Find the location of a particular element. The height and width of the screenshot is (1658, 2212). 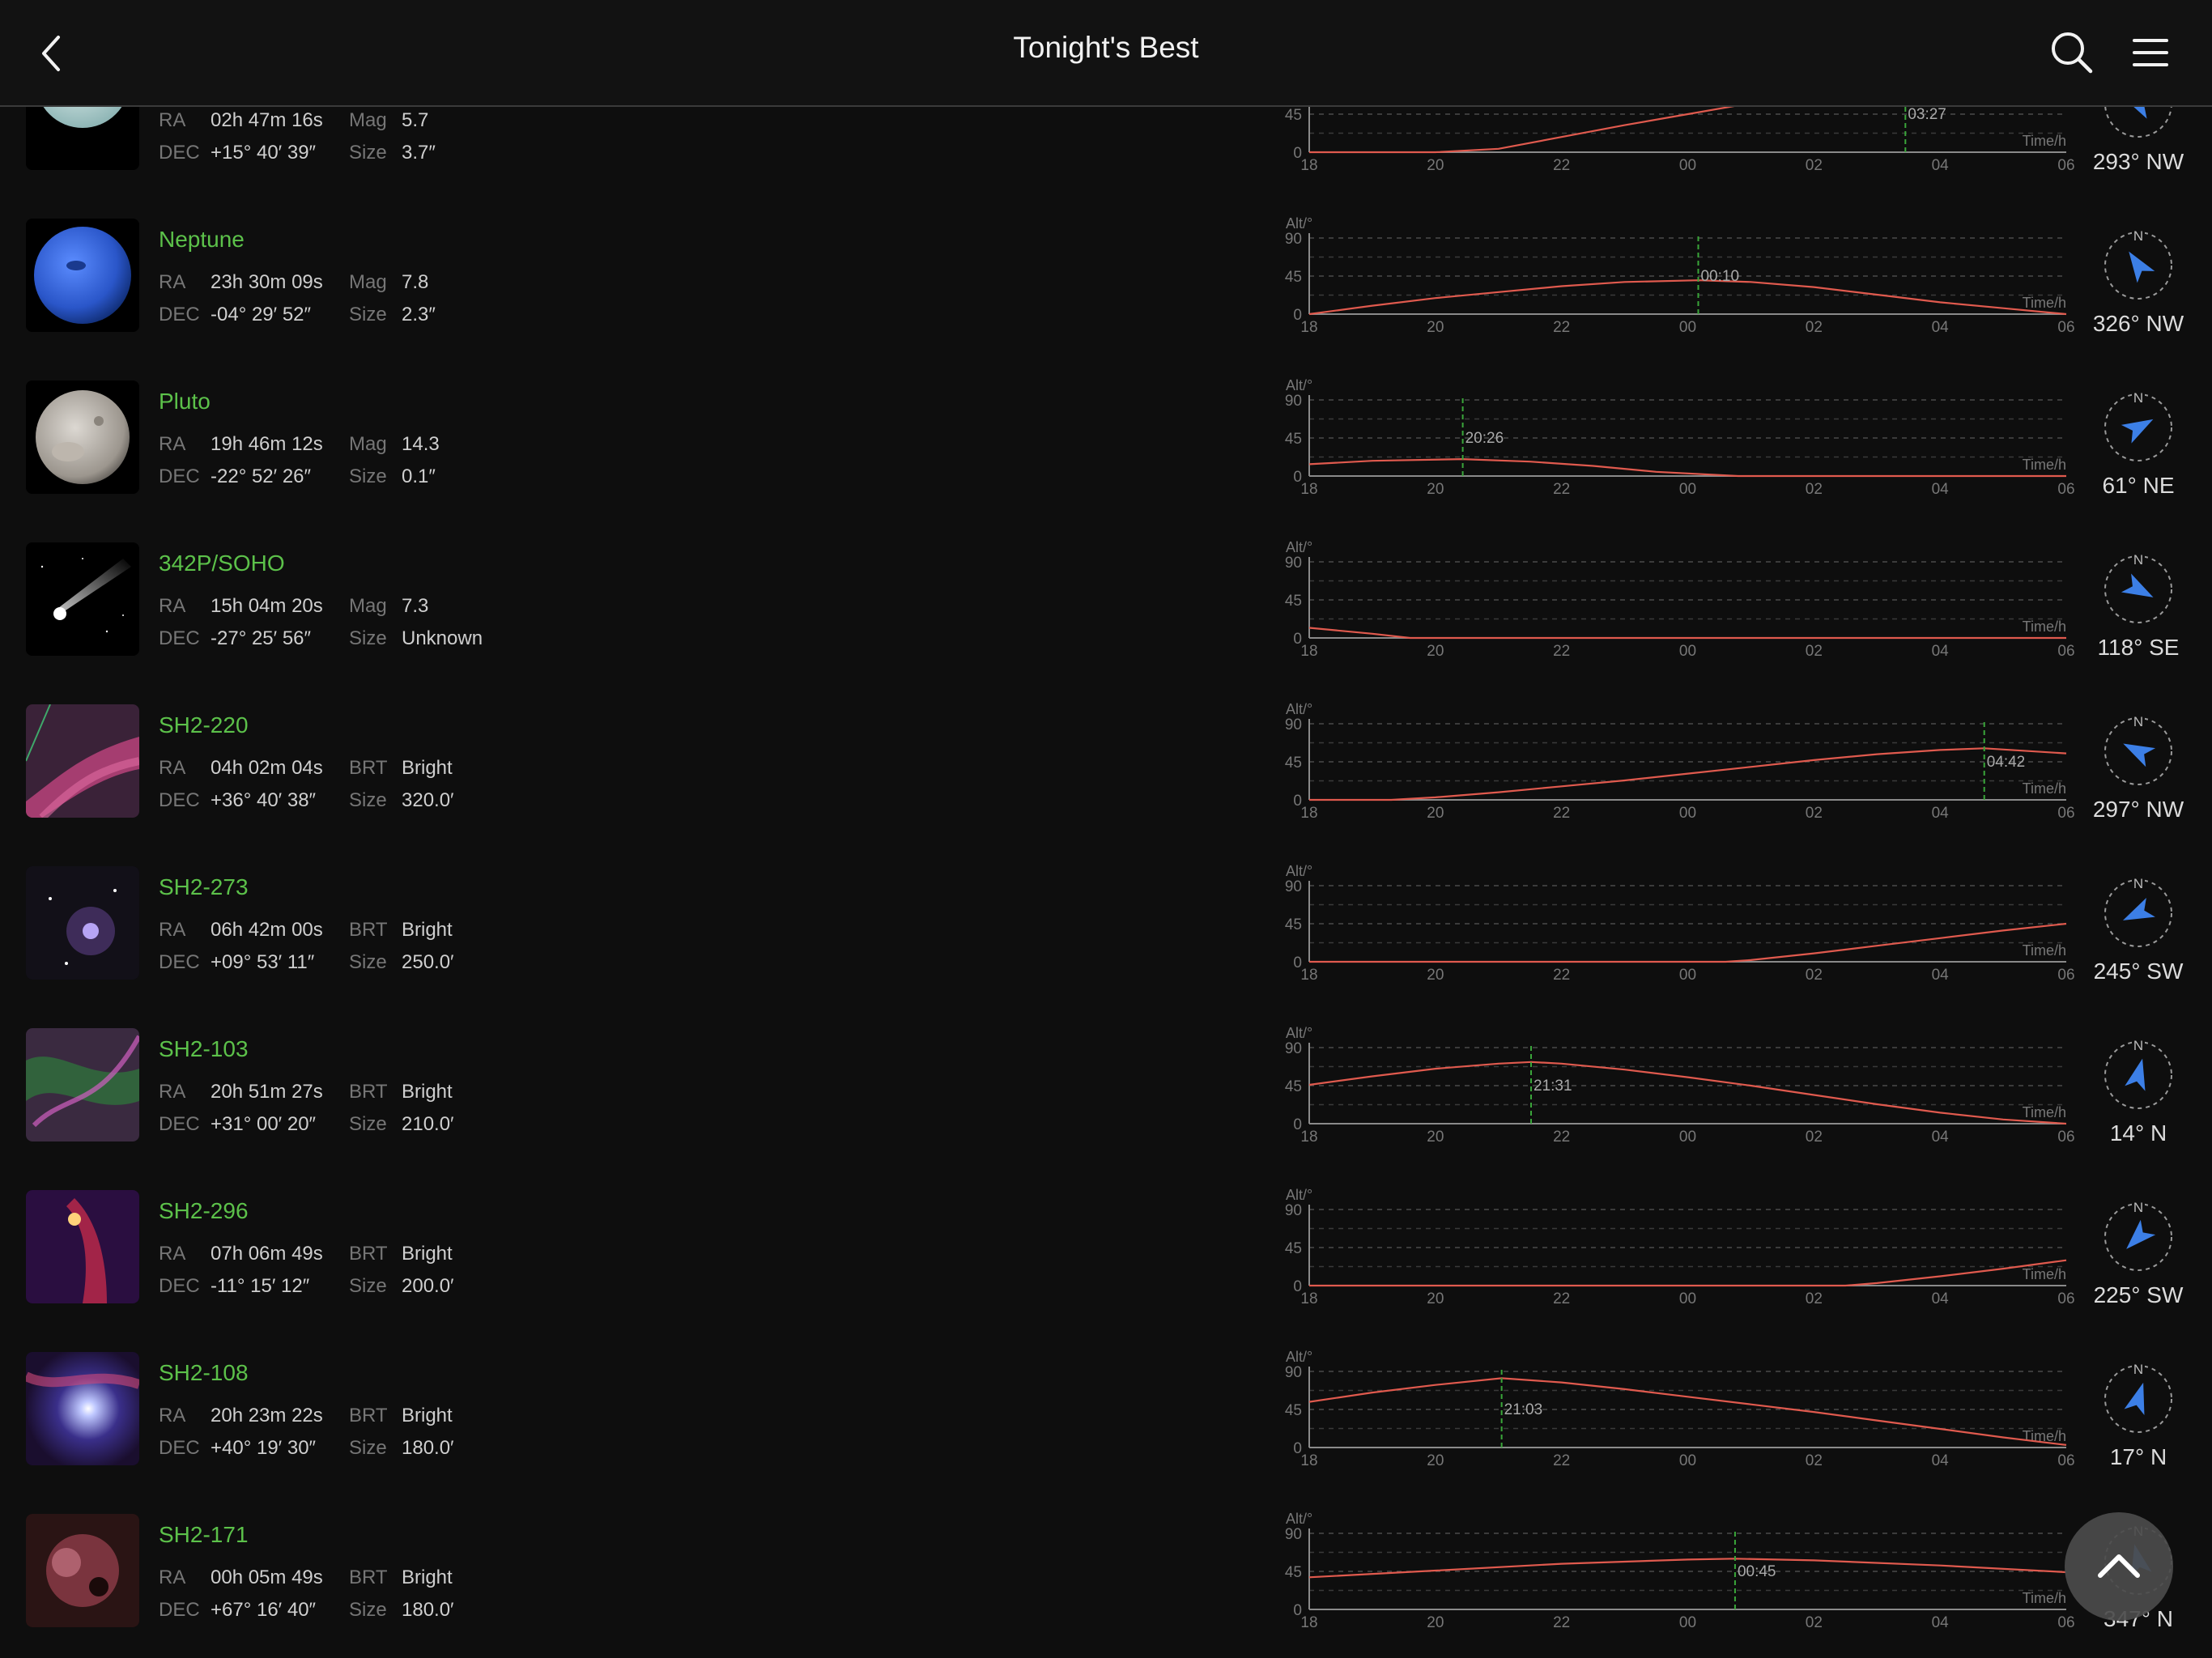

direction-label: 17° N is located at coordinates (2138, 1456).